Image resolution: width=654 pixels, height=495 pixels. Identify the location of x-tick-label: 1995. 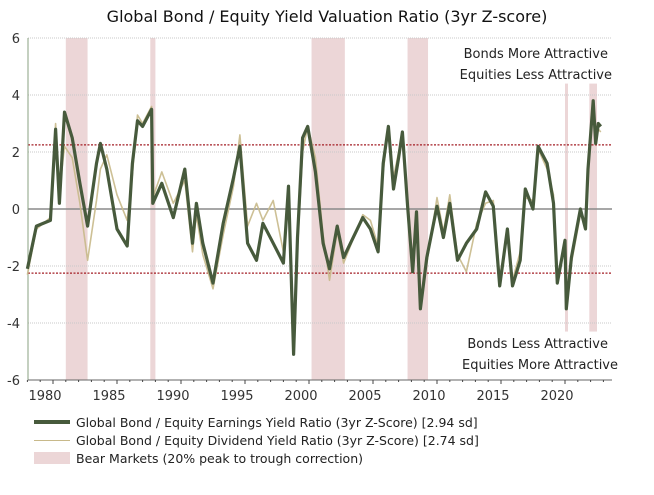
(236, 396).